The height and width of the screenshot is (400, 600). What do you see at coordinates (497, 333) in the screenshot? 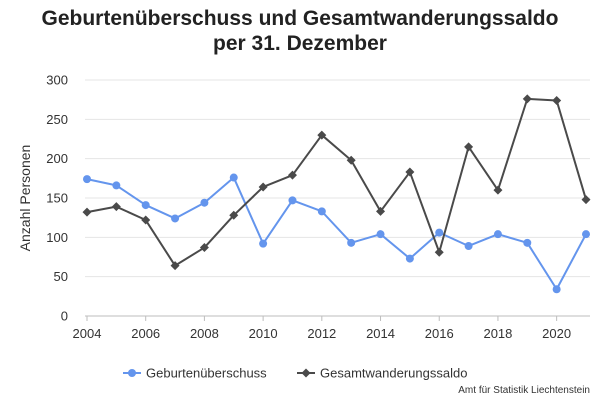
I see `x-tick-label-2018: 2018` at bounding box center [497, 333].